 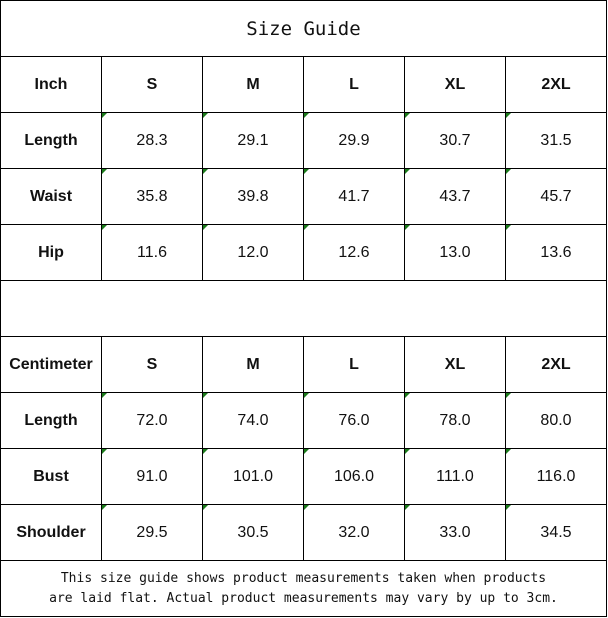 What do you see at coordinates (455, 532) in the screenshot?
I see `value-cell: 33.0` at bounding box center [455, 532].